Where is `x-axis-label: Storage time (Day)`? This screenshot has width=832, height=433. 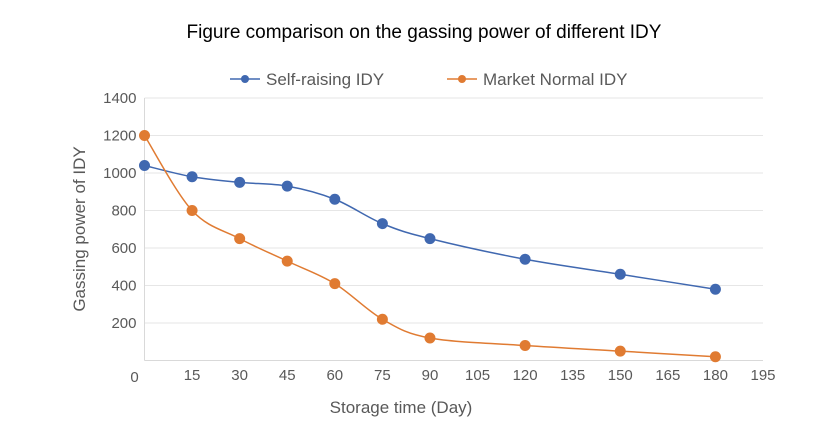
x-axis-label: Storage time (Day) is located at coordinates (401, 407).